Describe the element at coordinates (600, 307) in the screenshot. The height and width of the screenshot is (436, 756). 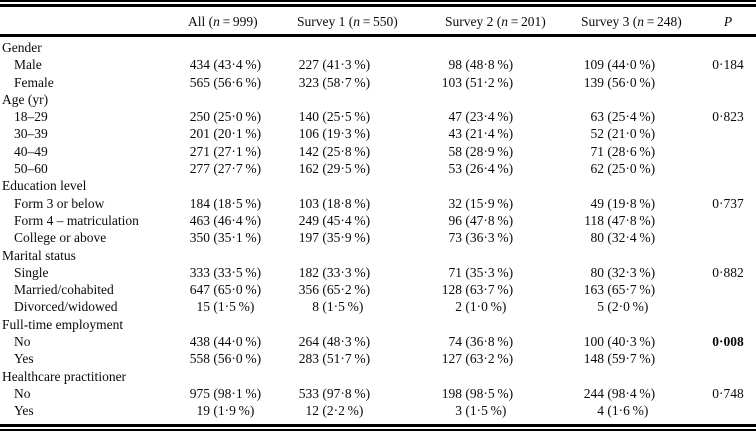
I see `count-value: 5` at that location.